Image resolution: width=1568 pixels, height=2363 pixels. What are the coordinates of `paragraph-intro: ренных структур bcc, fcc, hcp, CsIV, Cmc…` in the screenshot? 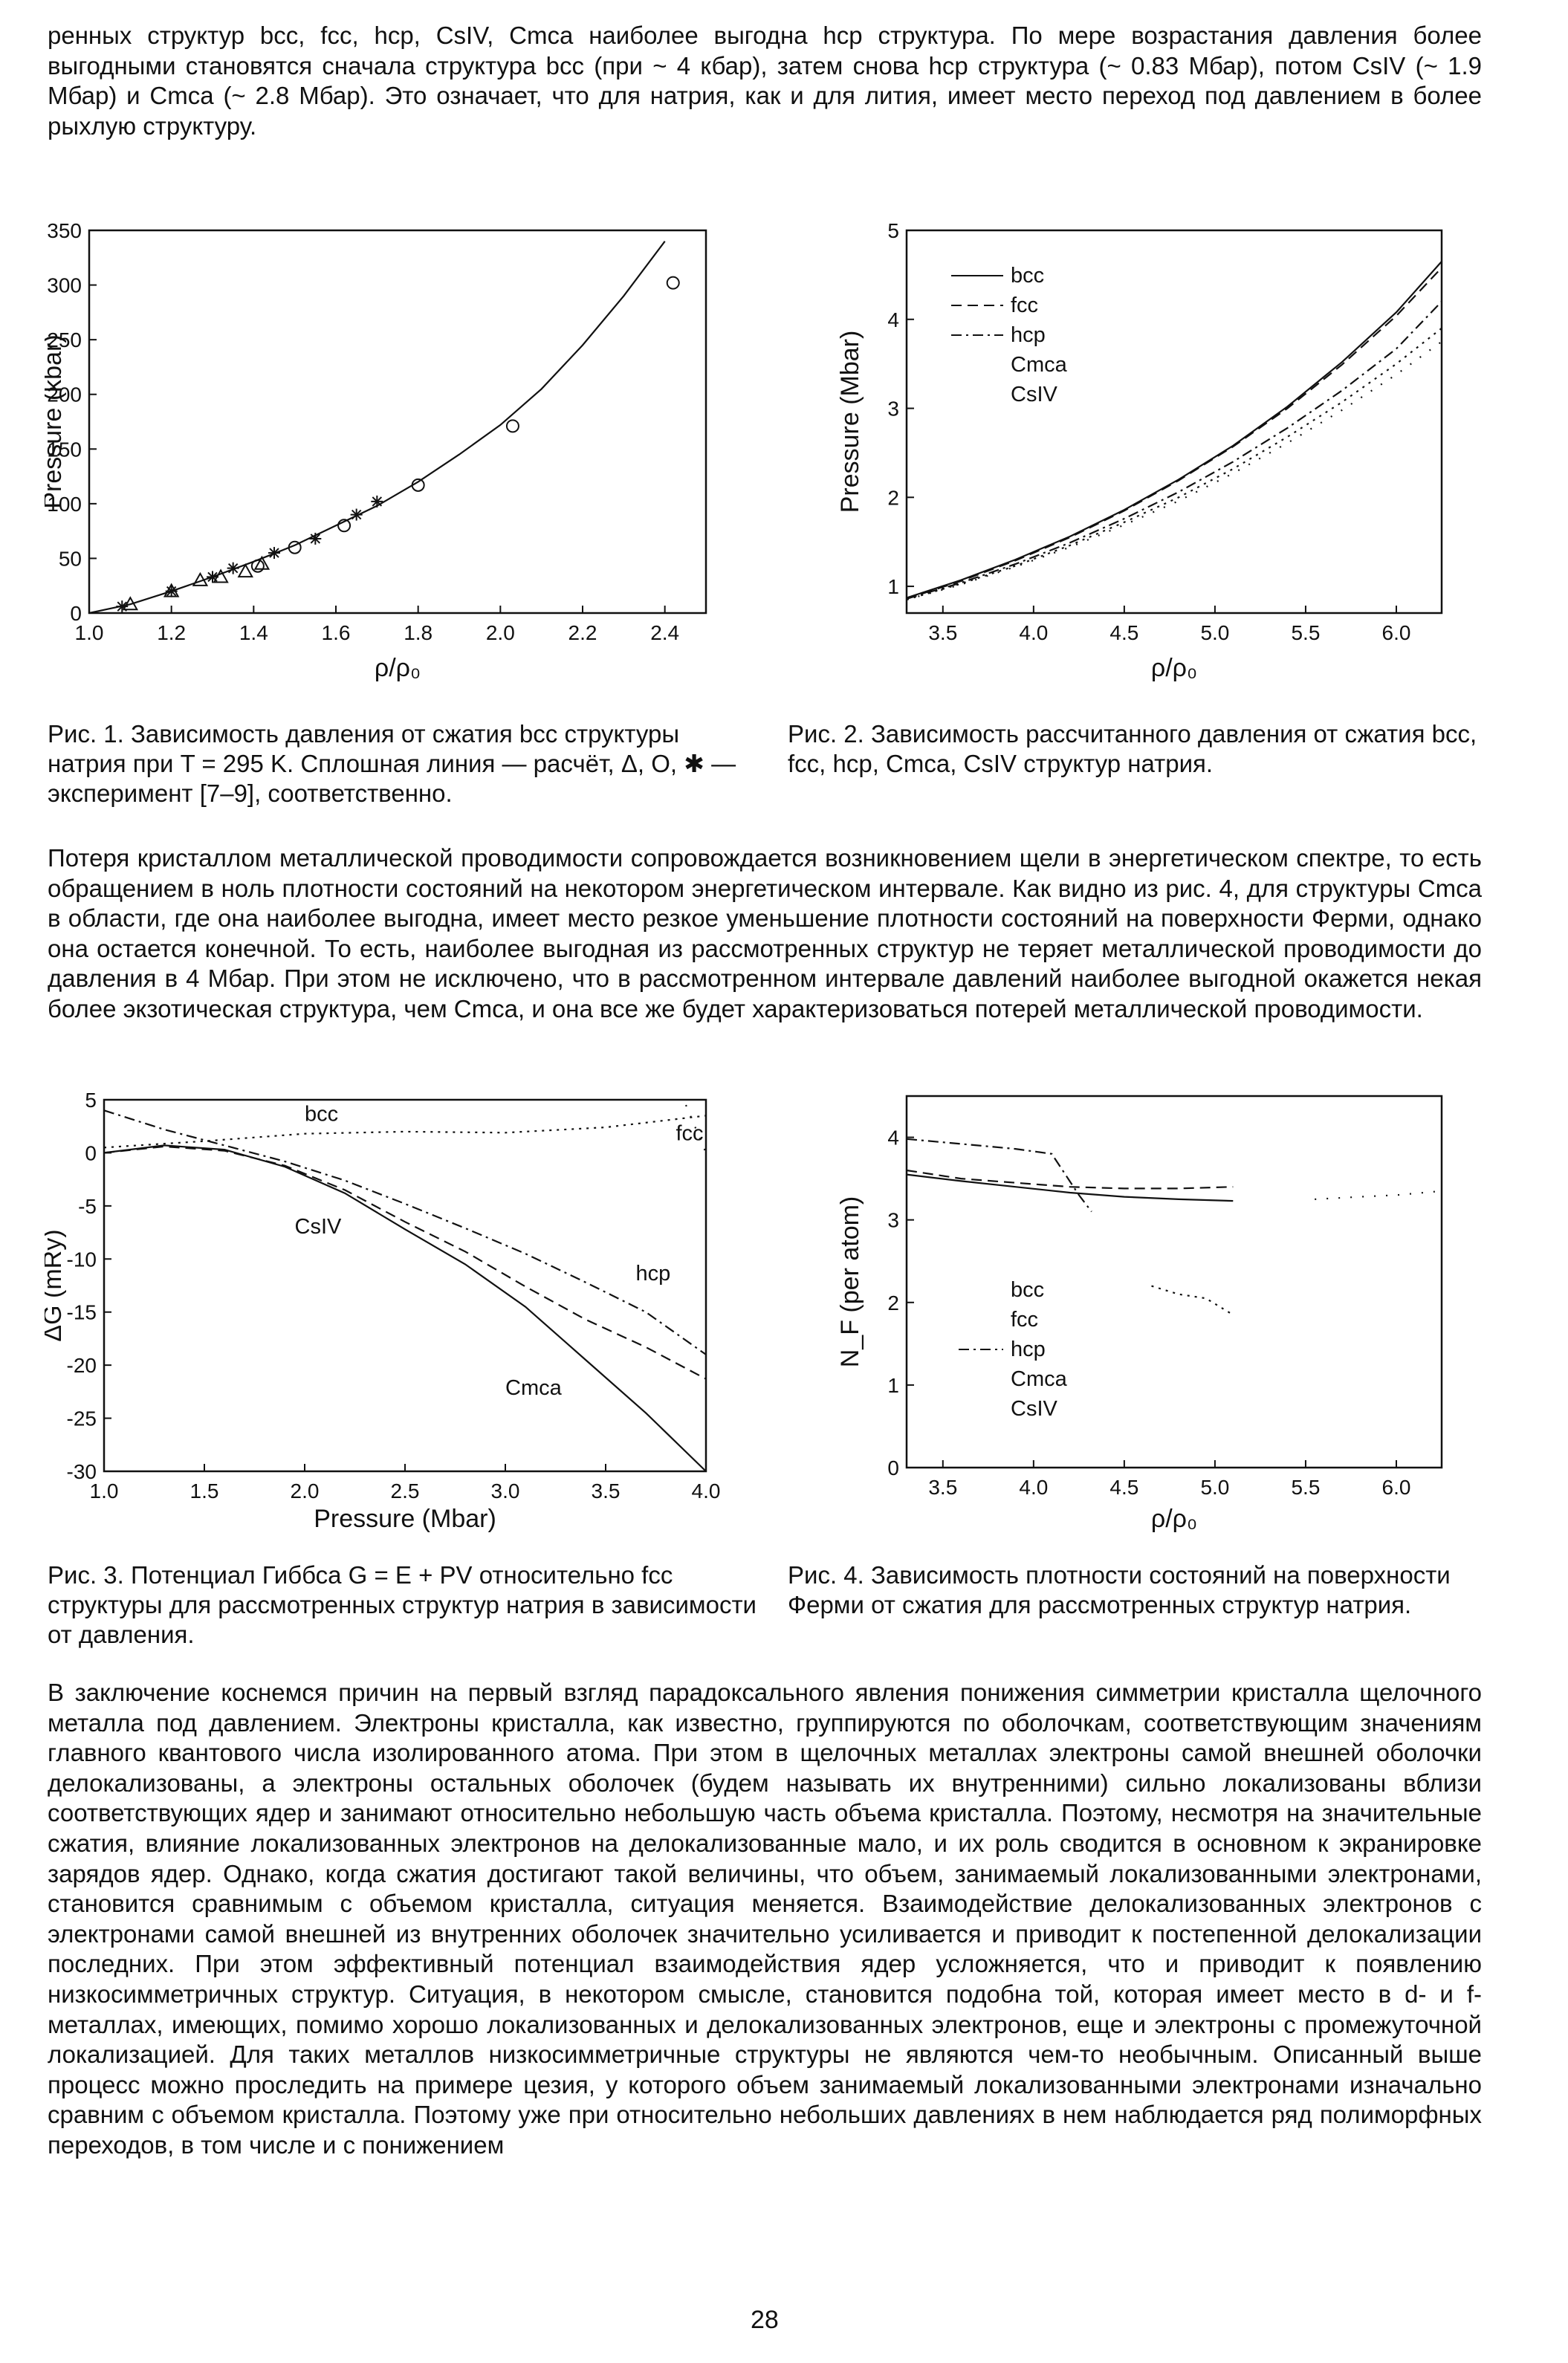 It's located at (765, 81).